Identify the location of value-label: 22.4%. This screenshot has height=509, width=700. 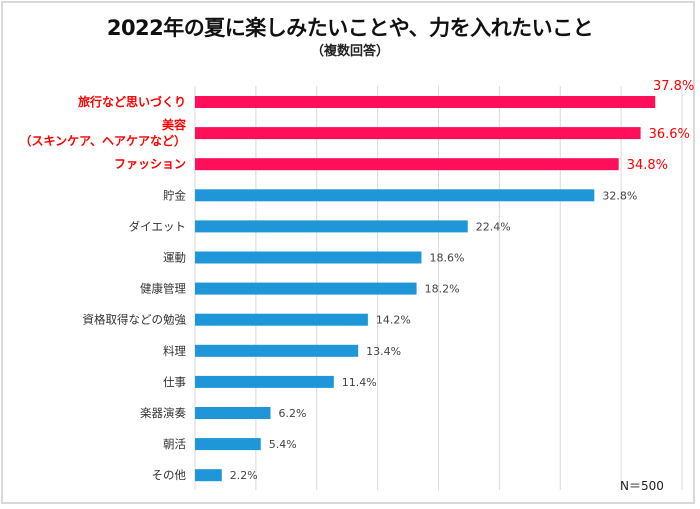
(493, 226).